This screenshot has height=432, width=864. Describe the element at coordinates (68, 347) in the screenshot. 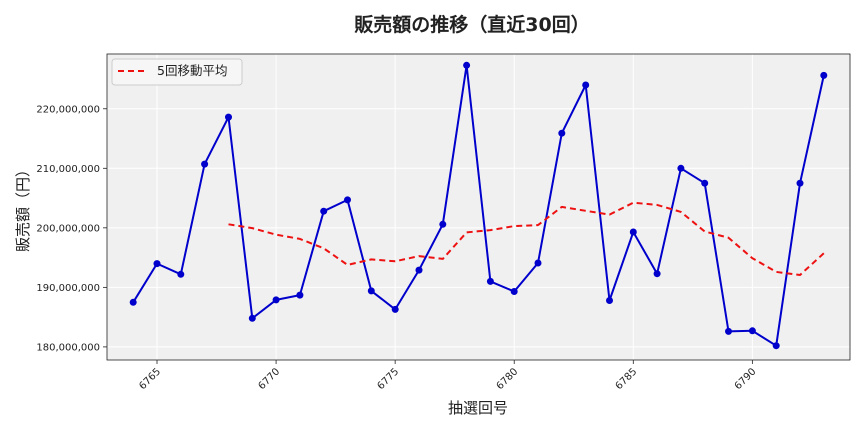

I see `y-tick-label: 180,000,000` at that location.